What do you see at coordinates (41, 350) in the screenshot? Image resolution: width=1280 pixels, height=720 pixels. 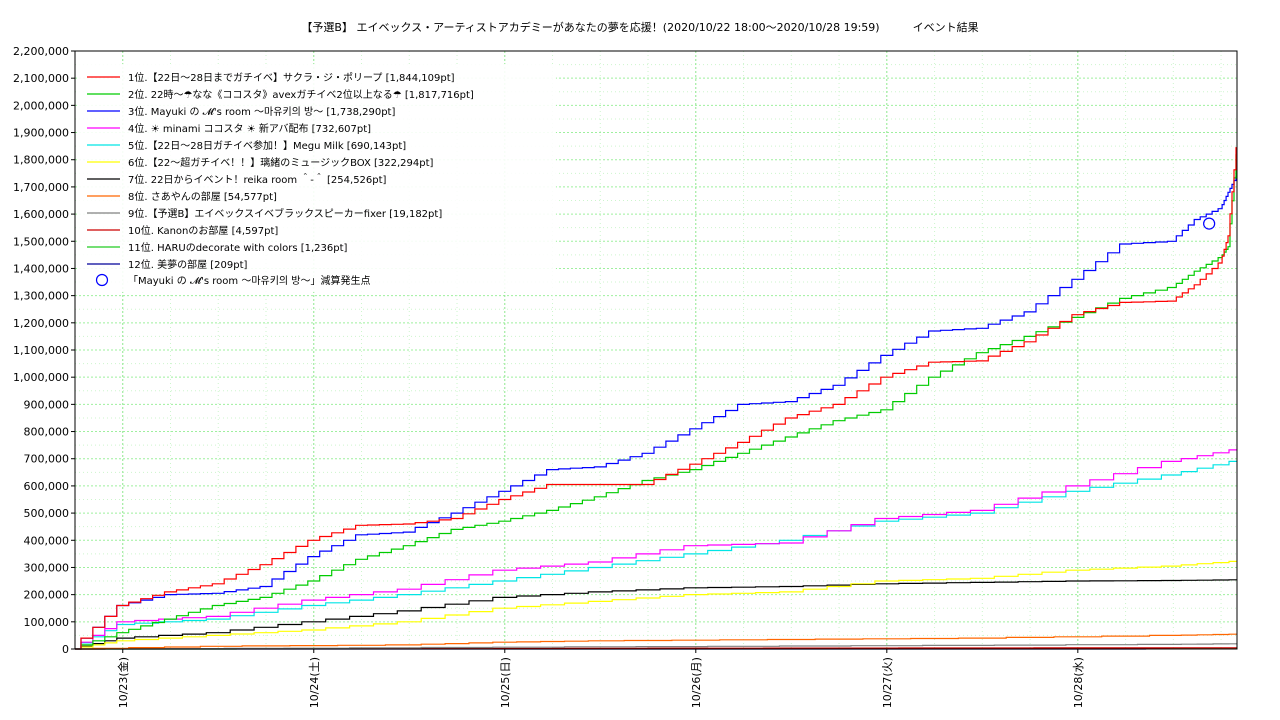 I see `y-tick-label: 1,100,000` at bounding box center [41, 350].